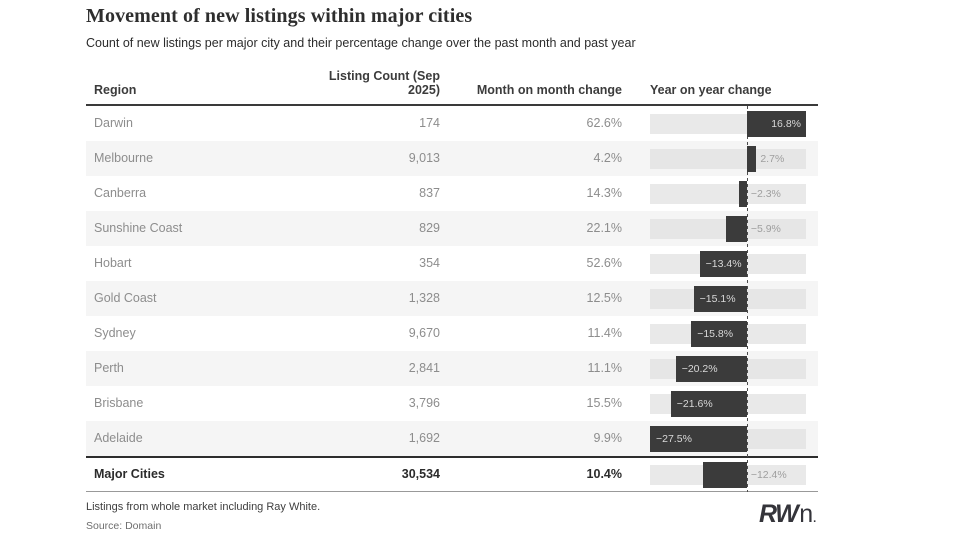  I want to click on mom-cell: 14.3%, so click(604, 193).